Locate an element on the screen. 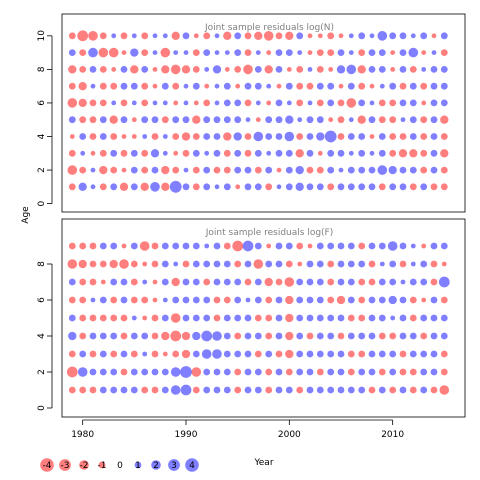 This screenshot has height=480, width=480. panel-title: Joint sample residuals log(F) is located at coordinates (269, 233).